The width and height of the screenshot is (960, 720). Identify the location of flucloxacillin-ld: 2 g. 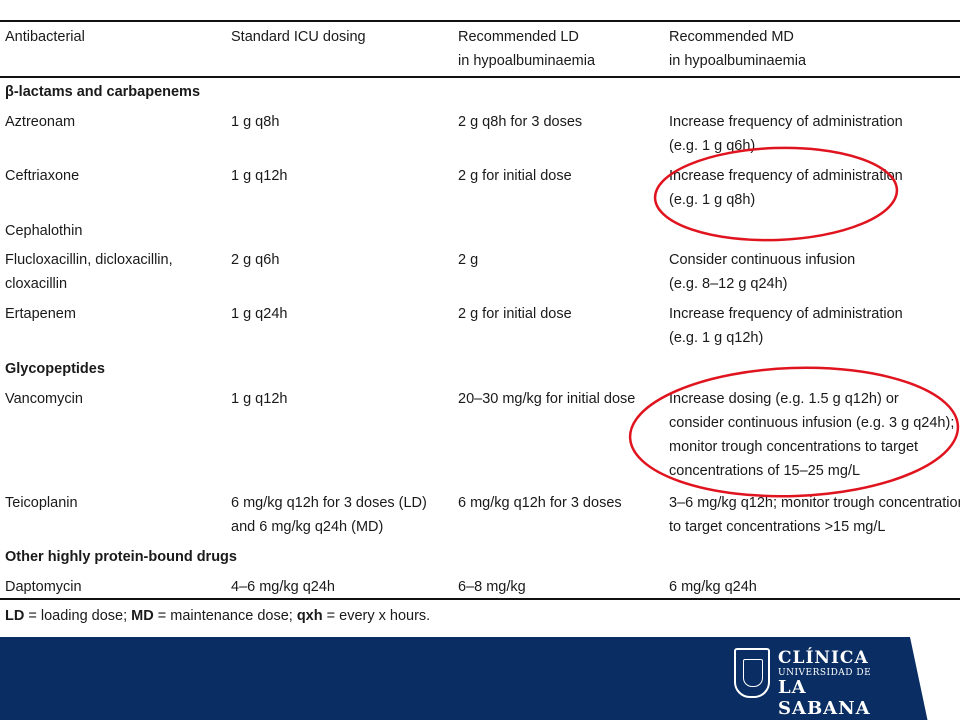
(468, 260).